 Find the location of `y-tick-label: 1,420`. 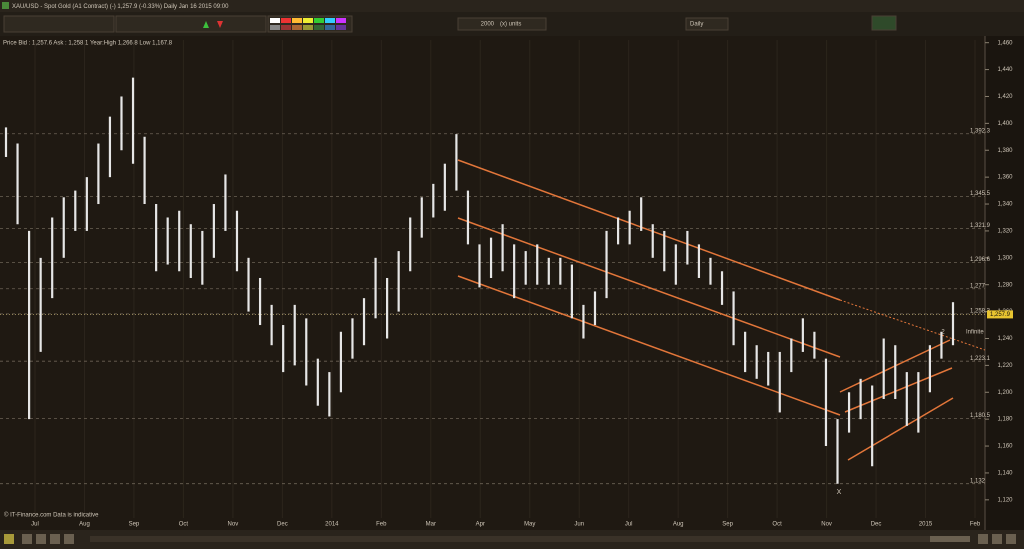

y-tick-label: 1,420 is located at coordinates (1005, 97).